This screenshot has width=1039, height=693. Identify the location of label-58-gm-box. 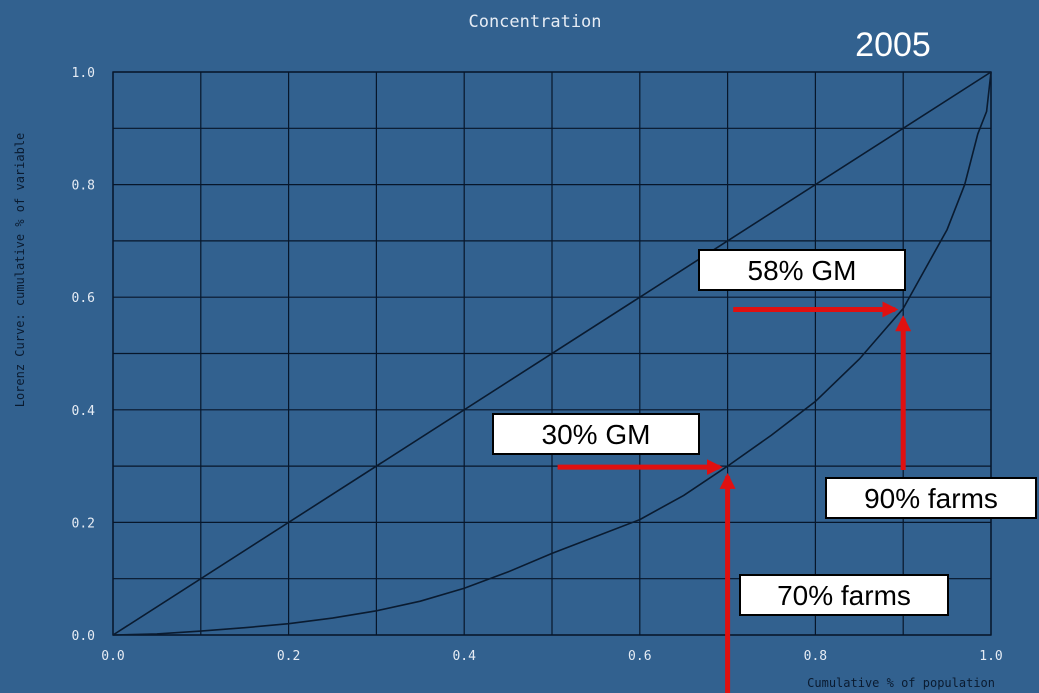
(802, 270).